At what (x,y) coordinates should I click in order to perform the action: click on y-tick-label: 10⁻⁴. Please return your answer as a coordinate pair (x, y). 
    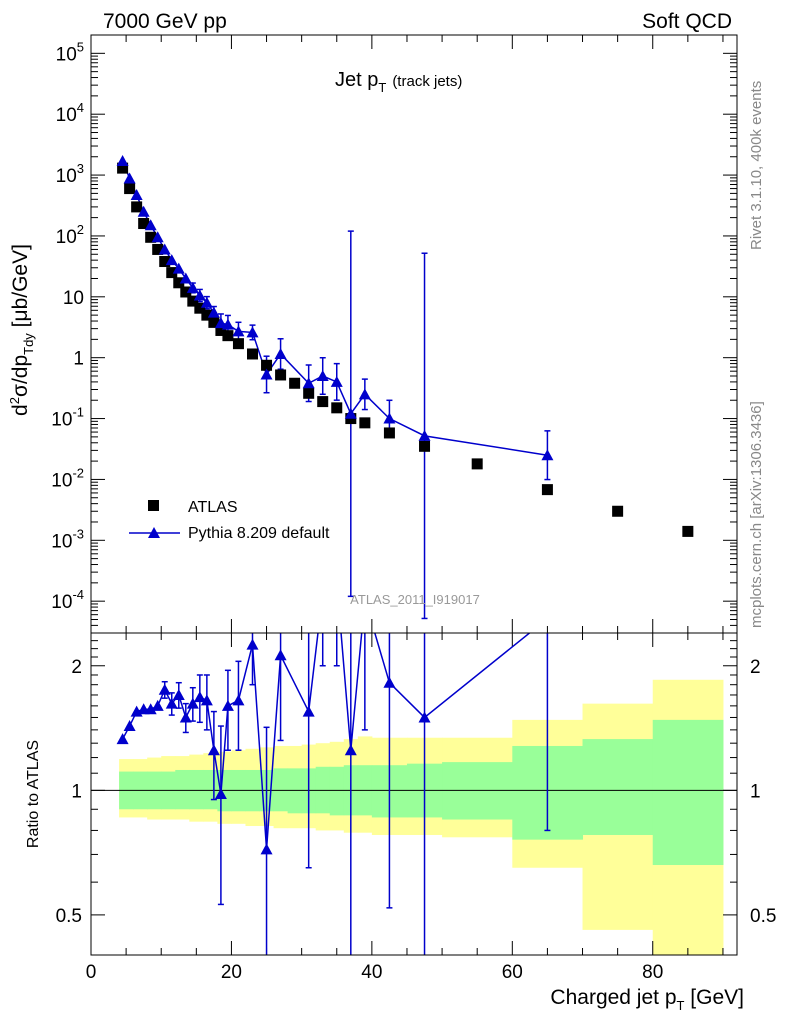
    Looking at the image, I should click on (67, 600).